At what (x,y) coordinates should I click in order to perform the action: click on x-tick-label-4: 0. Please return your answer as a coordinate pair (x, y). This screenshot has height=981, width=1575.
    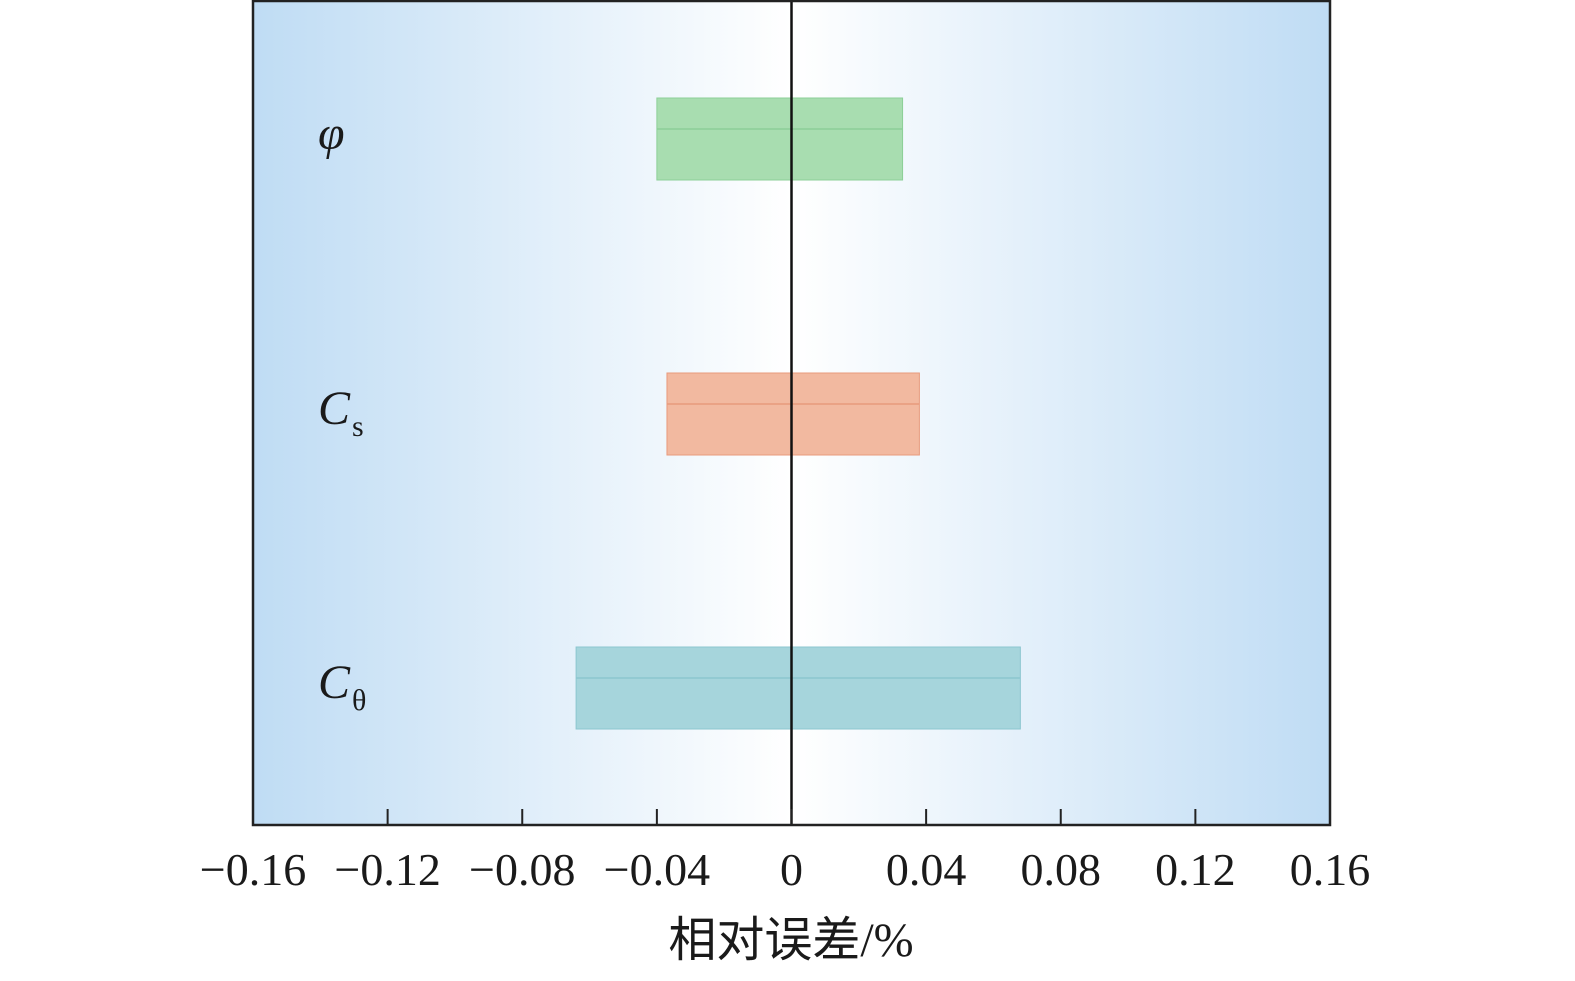
    Looking at the image, I should click on (791, 869).